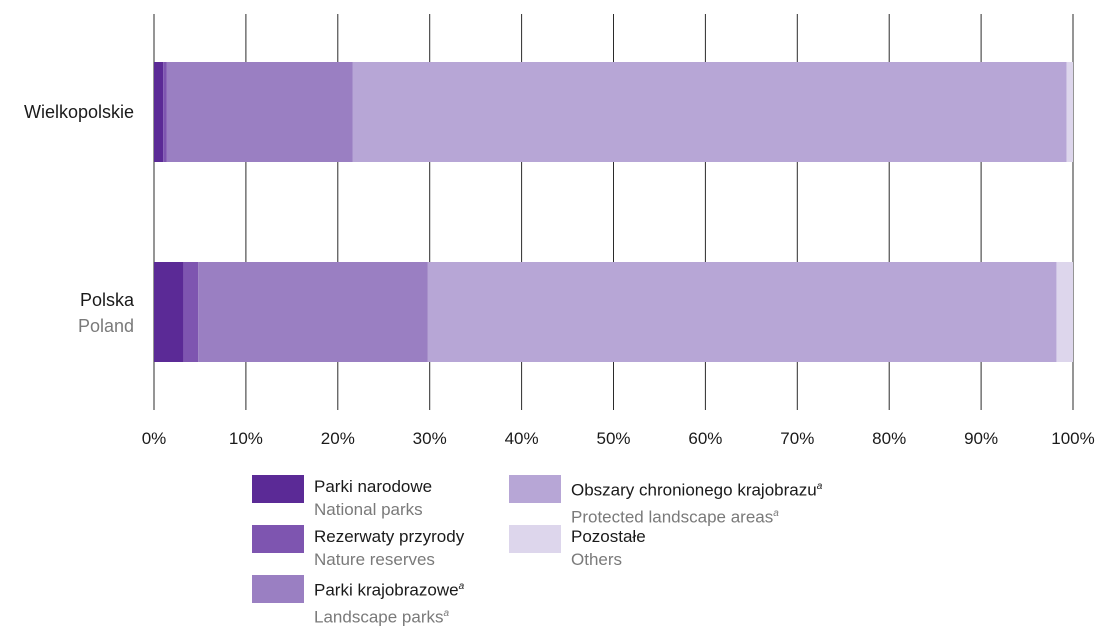 The width and height of the screenshot is (1099, 628). Describe the element at coordinates (106, 326) in the screenshot. I see `y-tick-sublabel: Poland` at that location.